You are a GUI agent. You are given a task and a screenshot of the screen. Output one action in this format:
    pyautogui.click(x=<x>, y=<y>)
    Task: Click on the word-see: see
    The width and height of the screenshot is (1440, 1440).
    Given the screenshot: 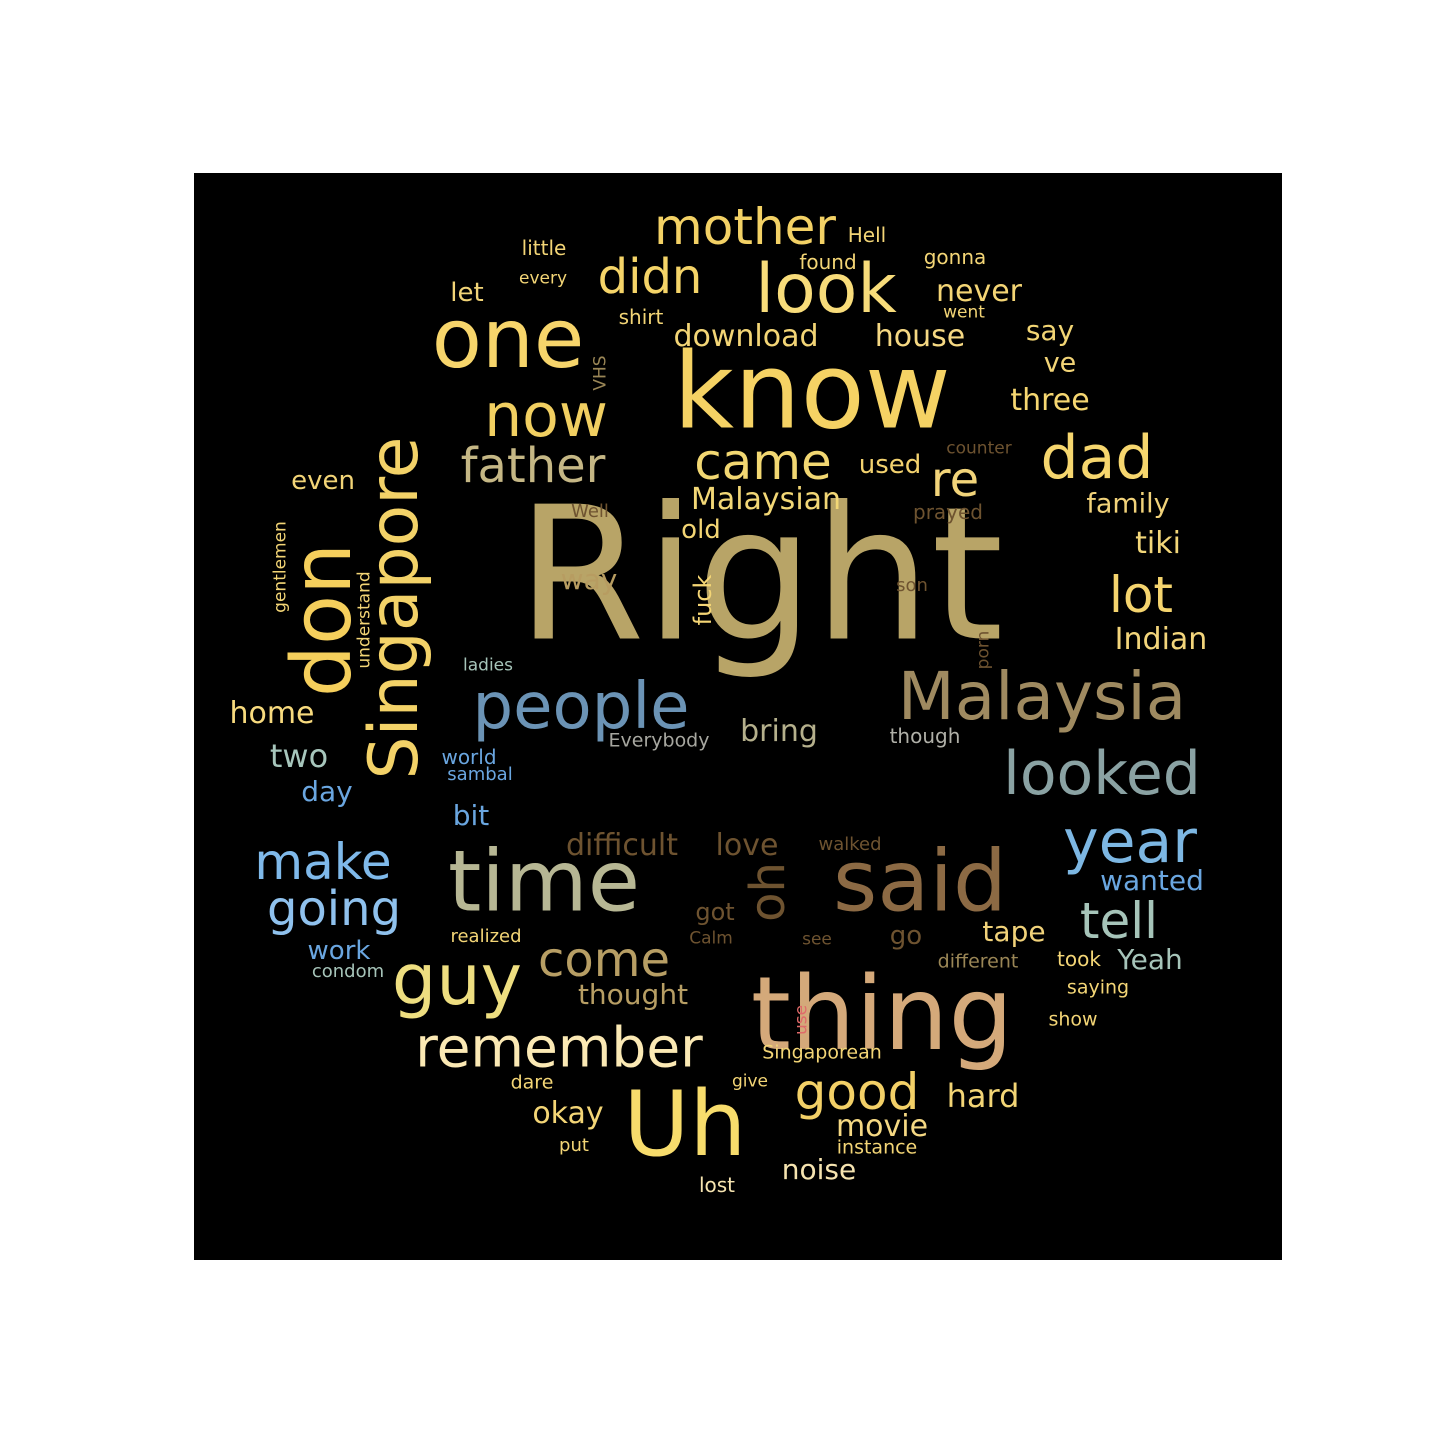 What is the action you would take?
    pyautogui.click(x=817, y=939)
    